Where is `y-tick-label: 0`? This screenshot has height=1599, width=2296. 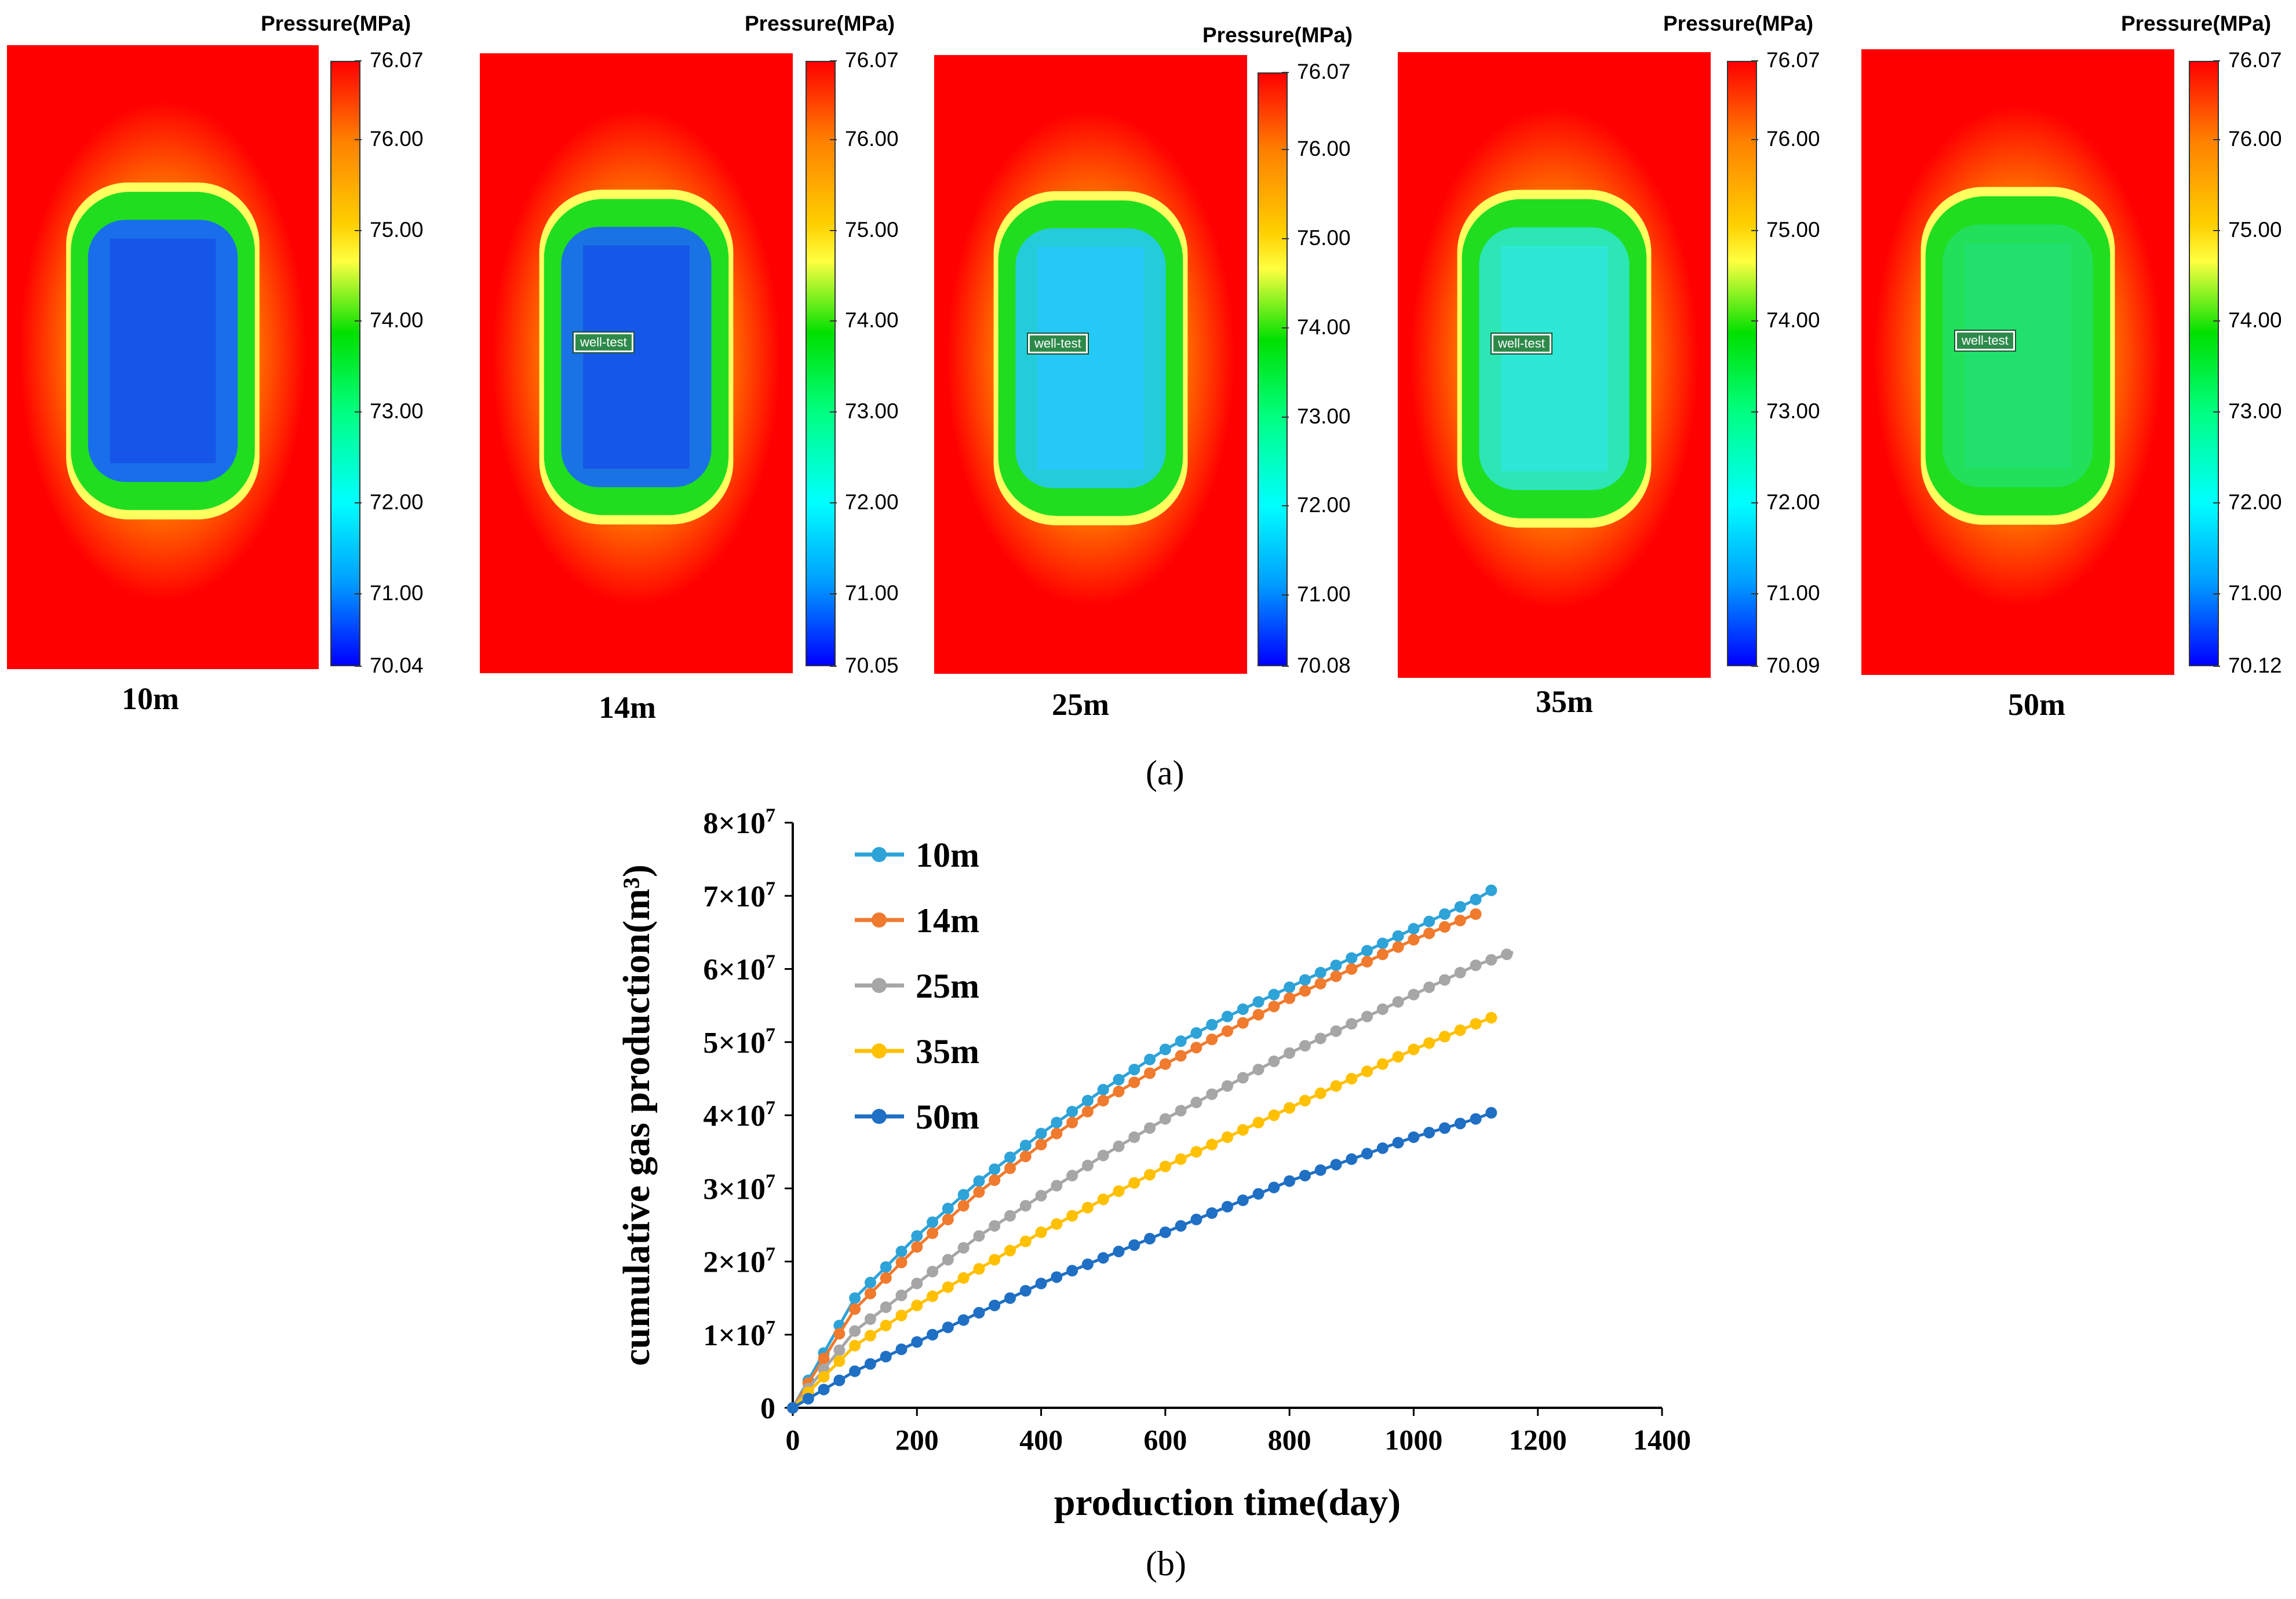 y-tick-label: 0 is located at coordinates (767, 1408).